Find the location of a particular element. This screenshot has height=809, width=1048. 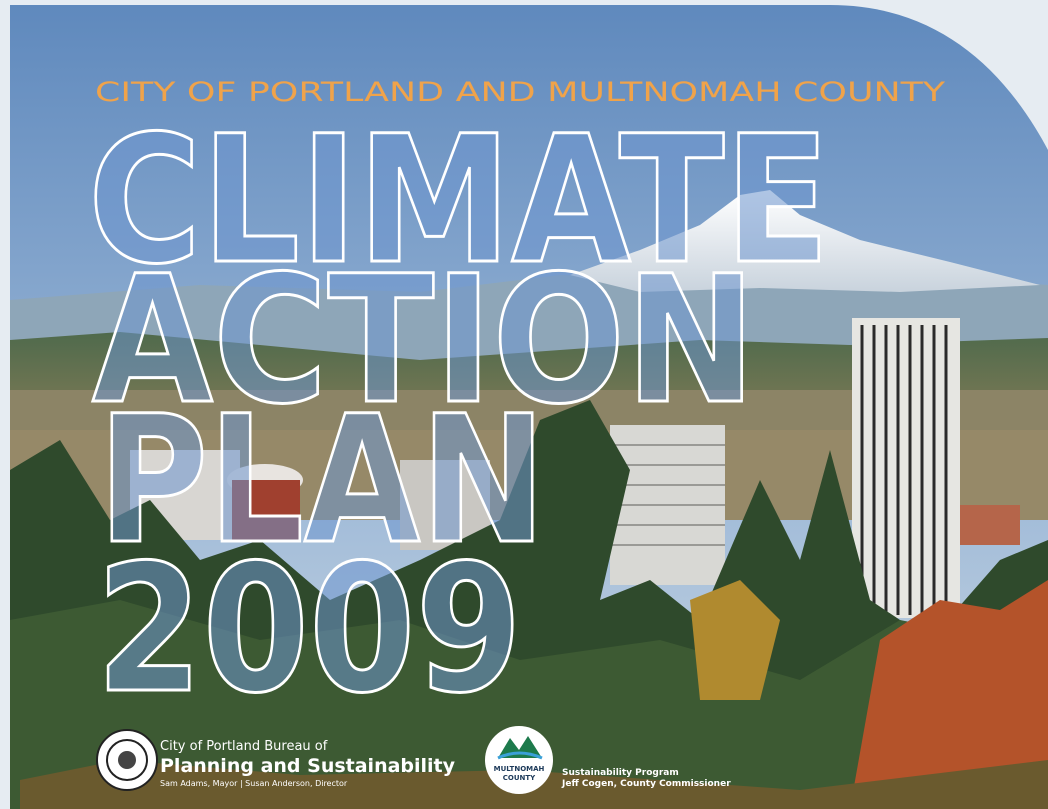

bureau-name: Planning and Sustainability is located at coordinates (308, 766).